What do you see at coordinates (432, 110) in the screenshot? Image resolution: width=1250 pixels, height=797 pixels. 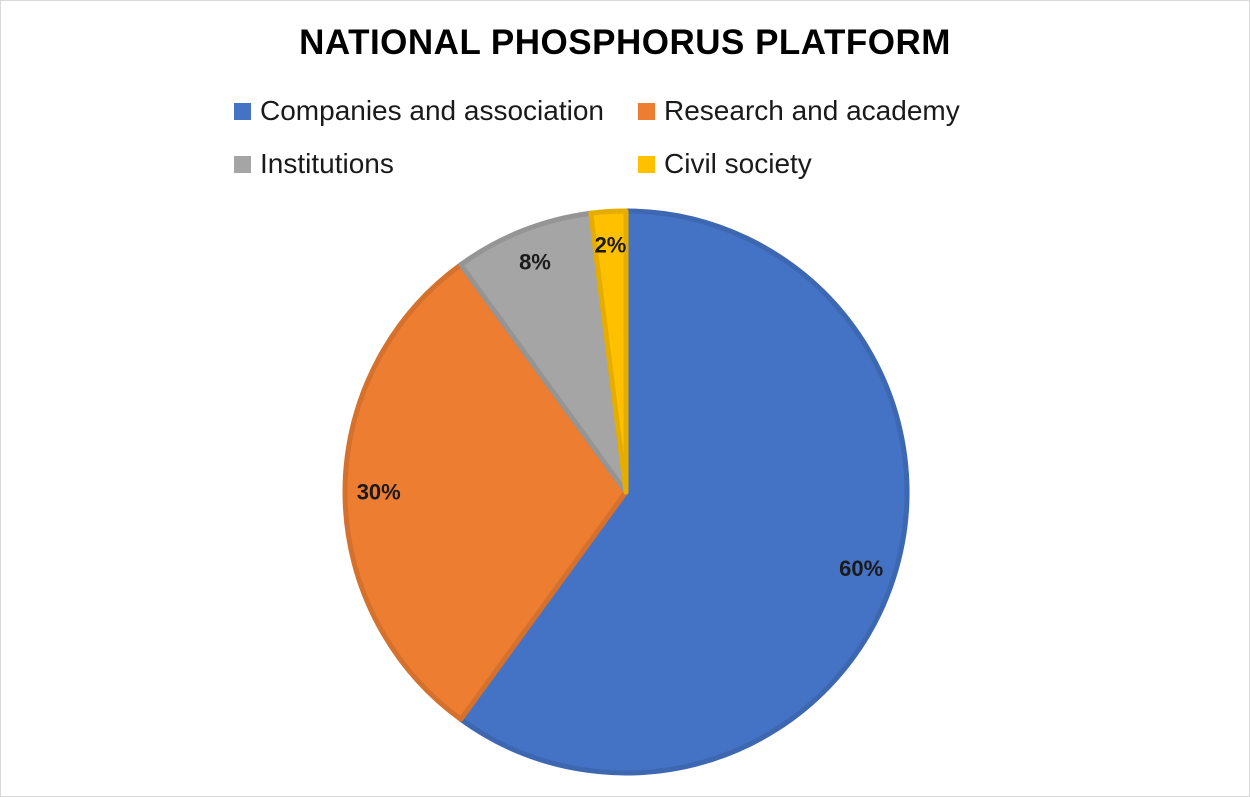 I see `legend-label-companies: Companies and association` at bounding box center [432, 110].